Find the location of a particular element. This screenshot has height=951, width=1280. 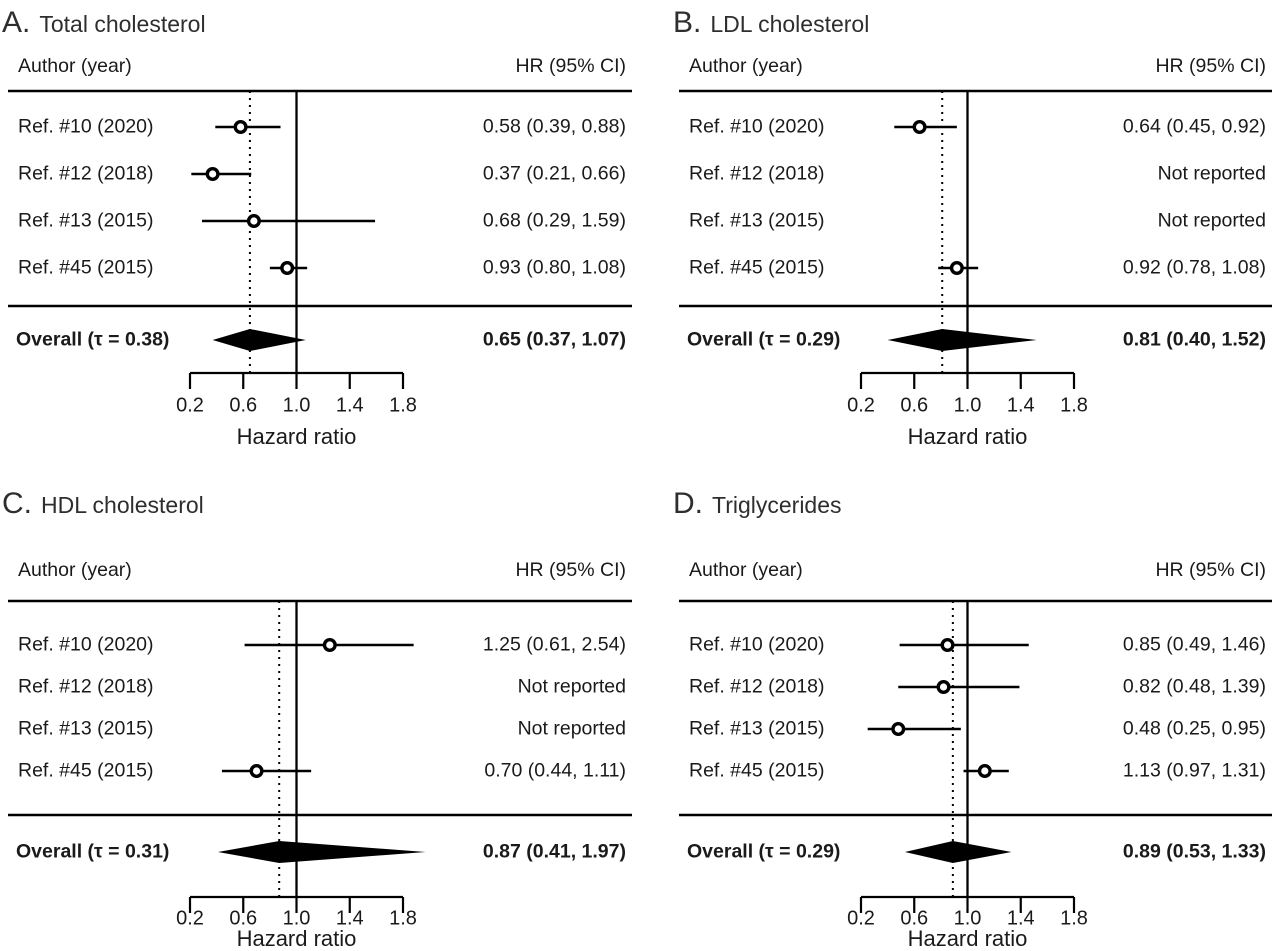

study-hr-value: 0.37 (0.21, 0.66) is located at coordinates (554, 173).